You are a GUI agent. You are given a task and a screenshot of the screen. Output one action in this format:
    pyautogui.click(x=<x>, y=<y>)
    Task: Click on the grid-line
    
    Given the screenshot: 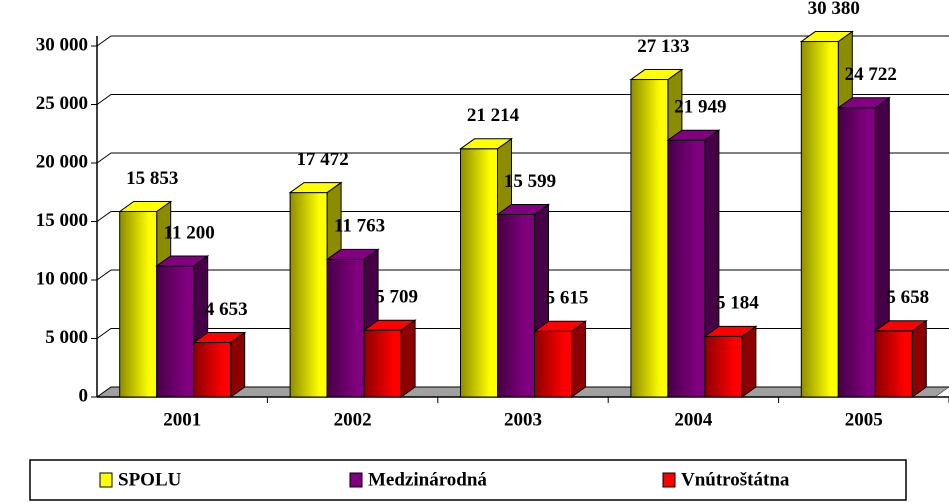 What is the action you would take?
    pyautogui.click(x=522, y=41)
    